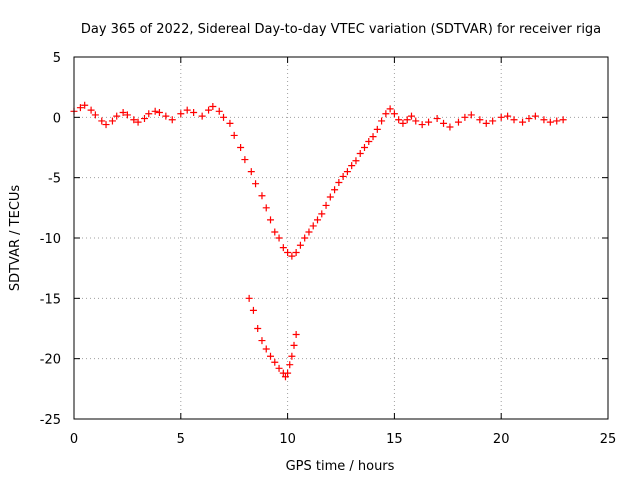 This screenshot has height=480, width=640. I want to click on x-axis-label: GPS time / hours, so click(340, 466).